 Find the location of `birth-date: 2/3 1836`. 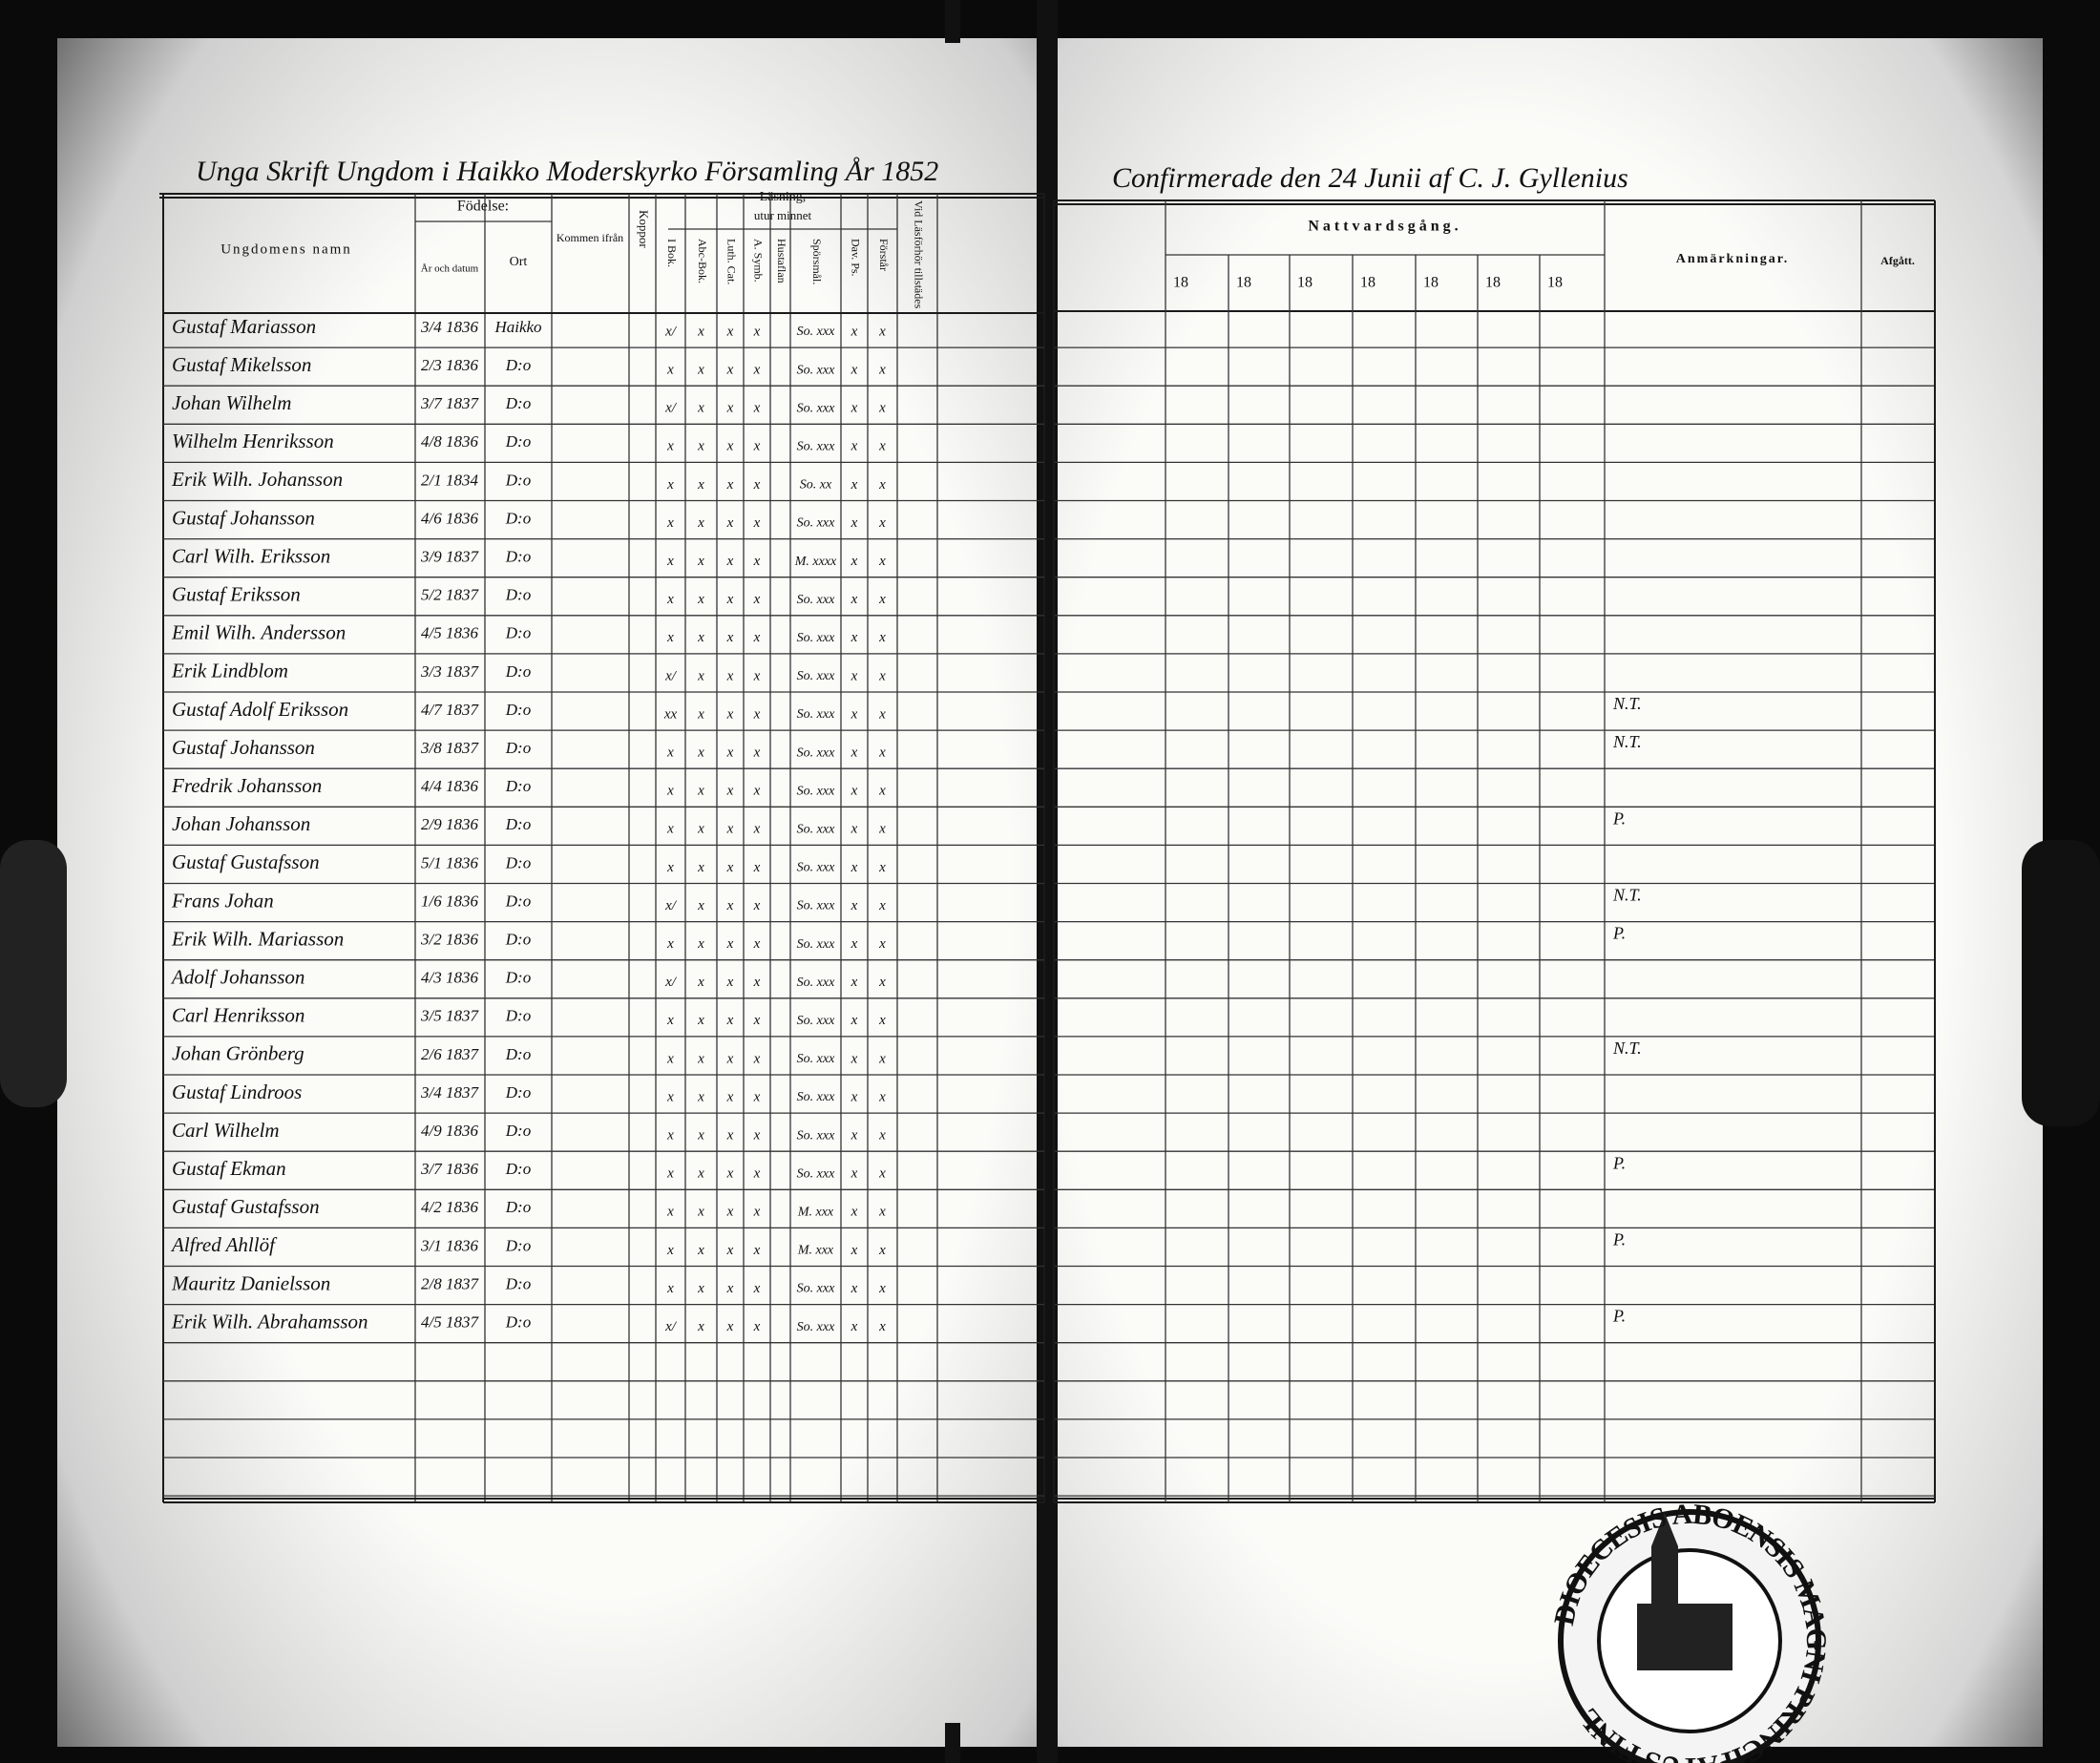

birth-date: 2/3 1836 is located at coordinates (450, 365).